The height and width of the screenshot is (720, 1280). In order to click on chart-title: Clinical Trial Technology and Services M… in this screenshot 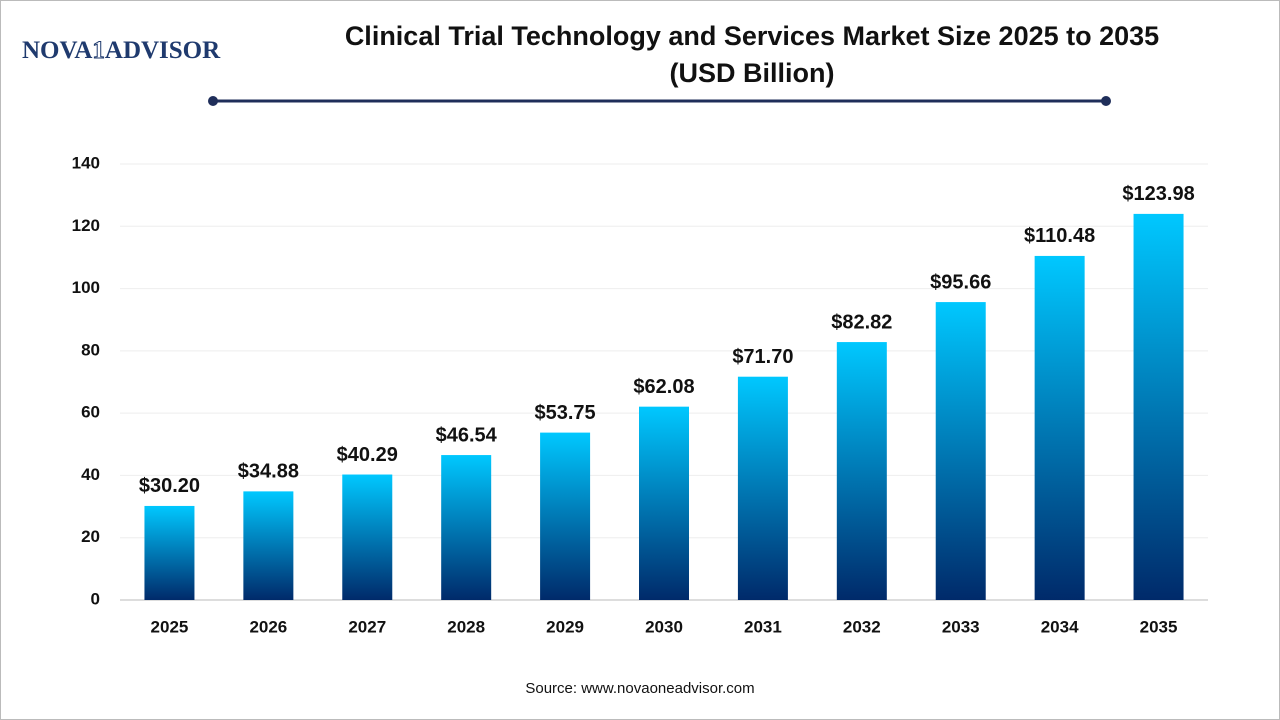, I will do `click(752, 36)`.